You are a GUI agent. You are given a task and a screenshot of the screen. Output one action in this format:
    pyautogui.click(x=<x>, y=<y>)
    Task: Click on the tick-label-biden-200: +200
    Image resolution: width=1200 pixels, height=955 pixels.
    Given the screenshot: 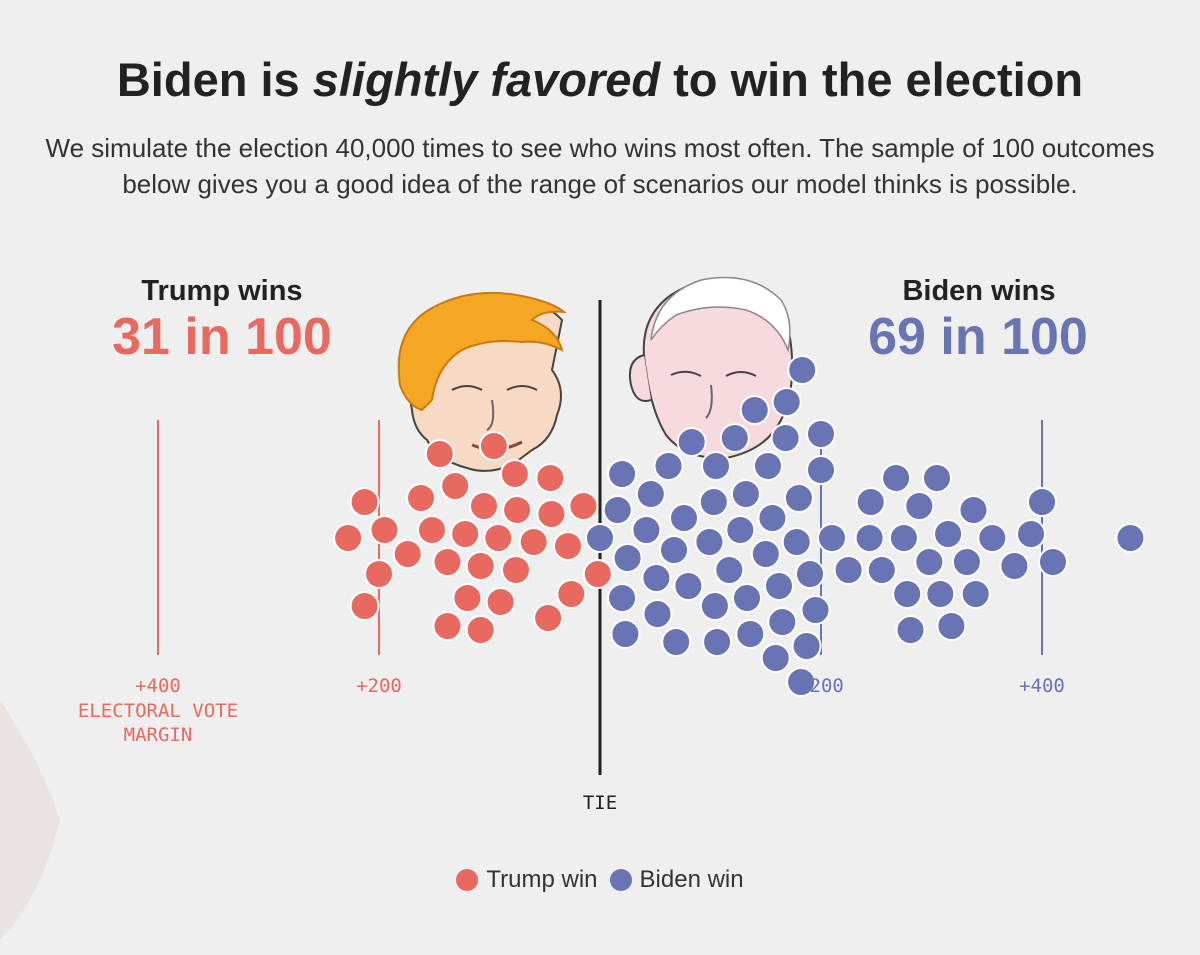 What is the action you would take?
    pyautogui.click(x=821, y=686)
    